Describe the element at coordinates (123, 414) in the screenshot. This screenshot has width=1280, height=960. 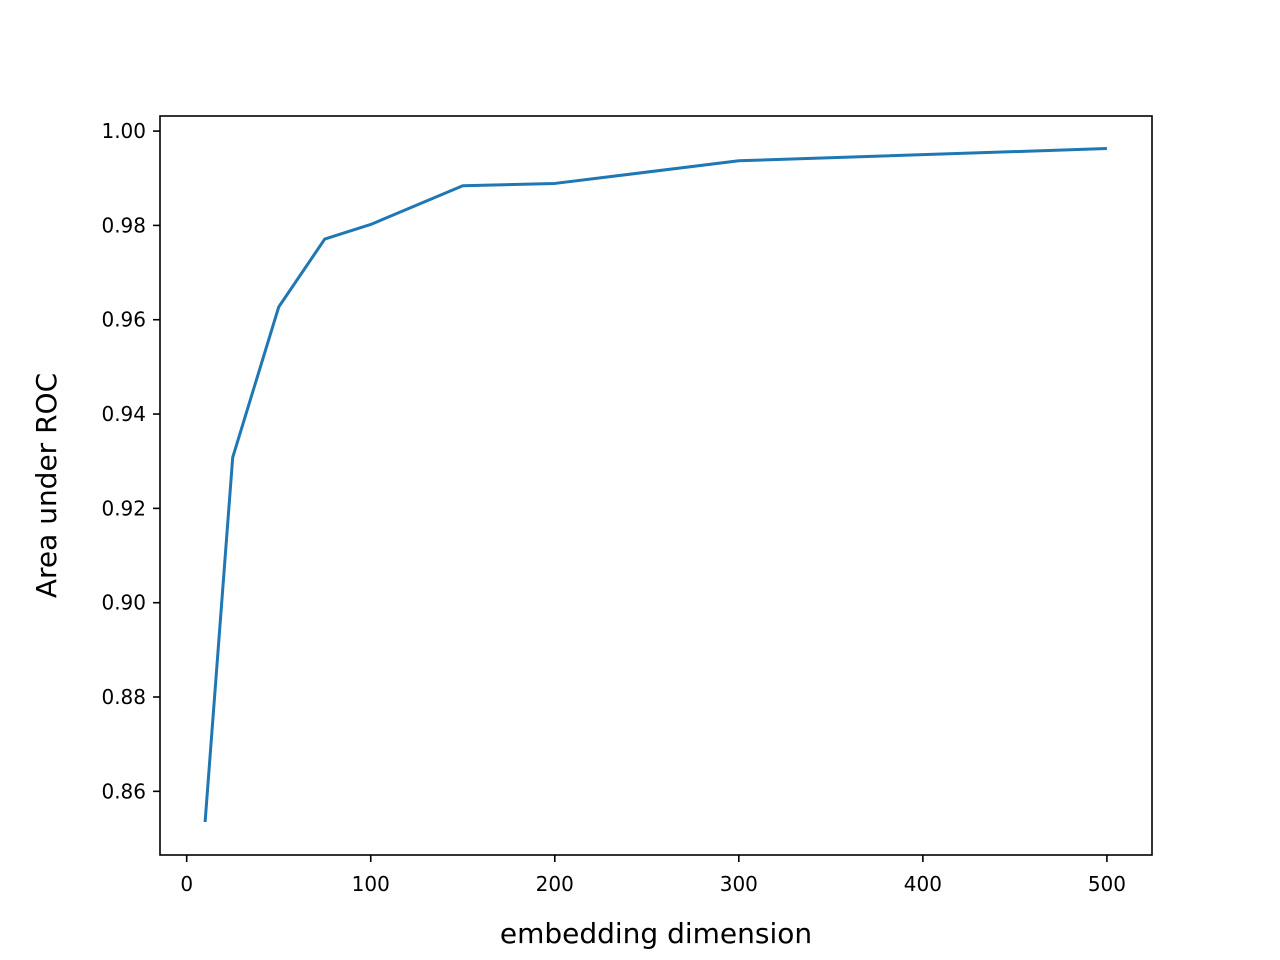
I see `y-tick-label: 0.94` at that location.